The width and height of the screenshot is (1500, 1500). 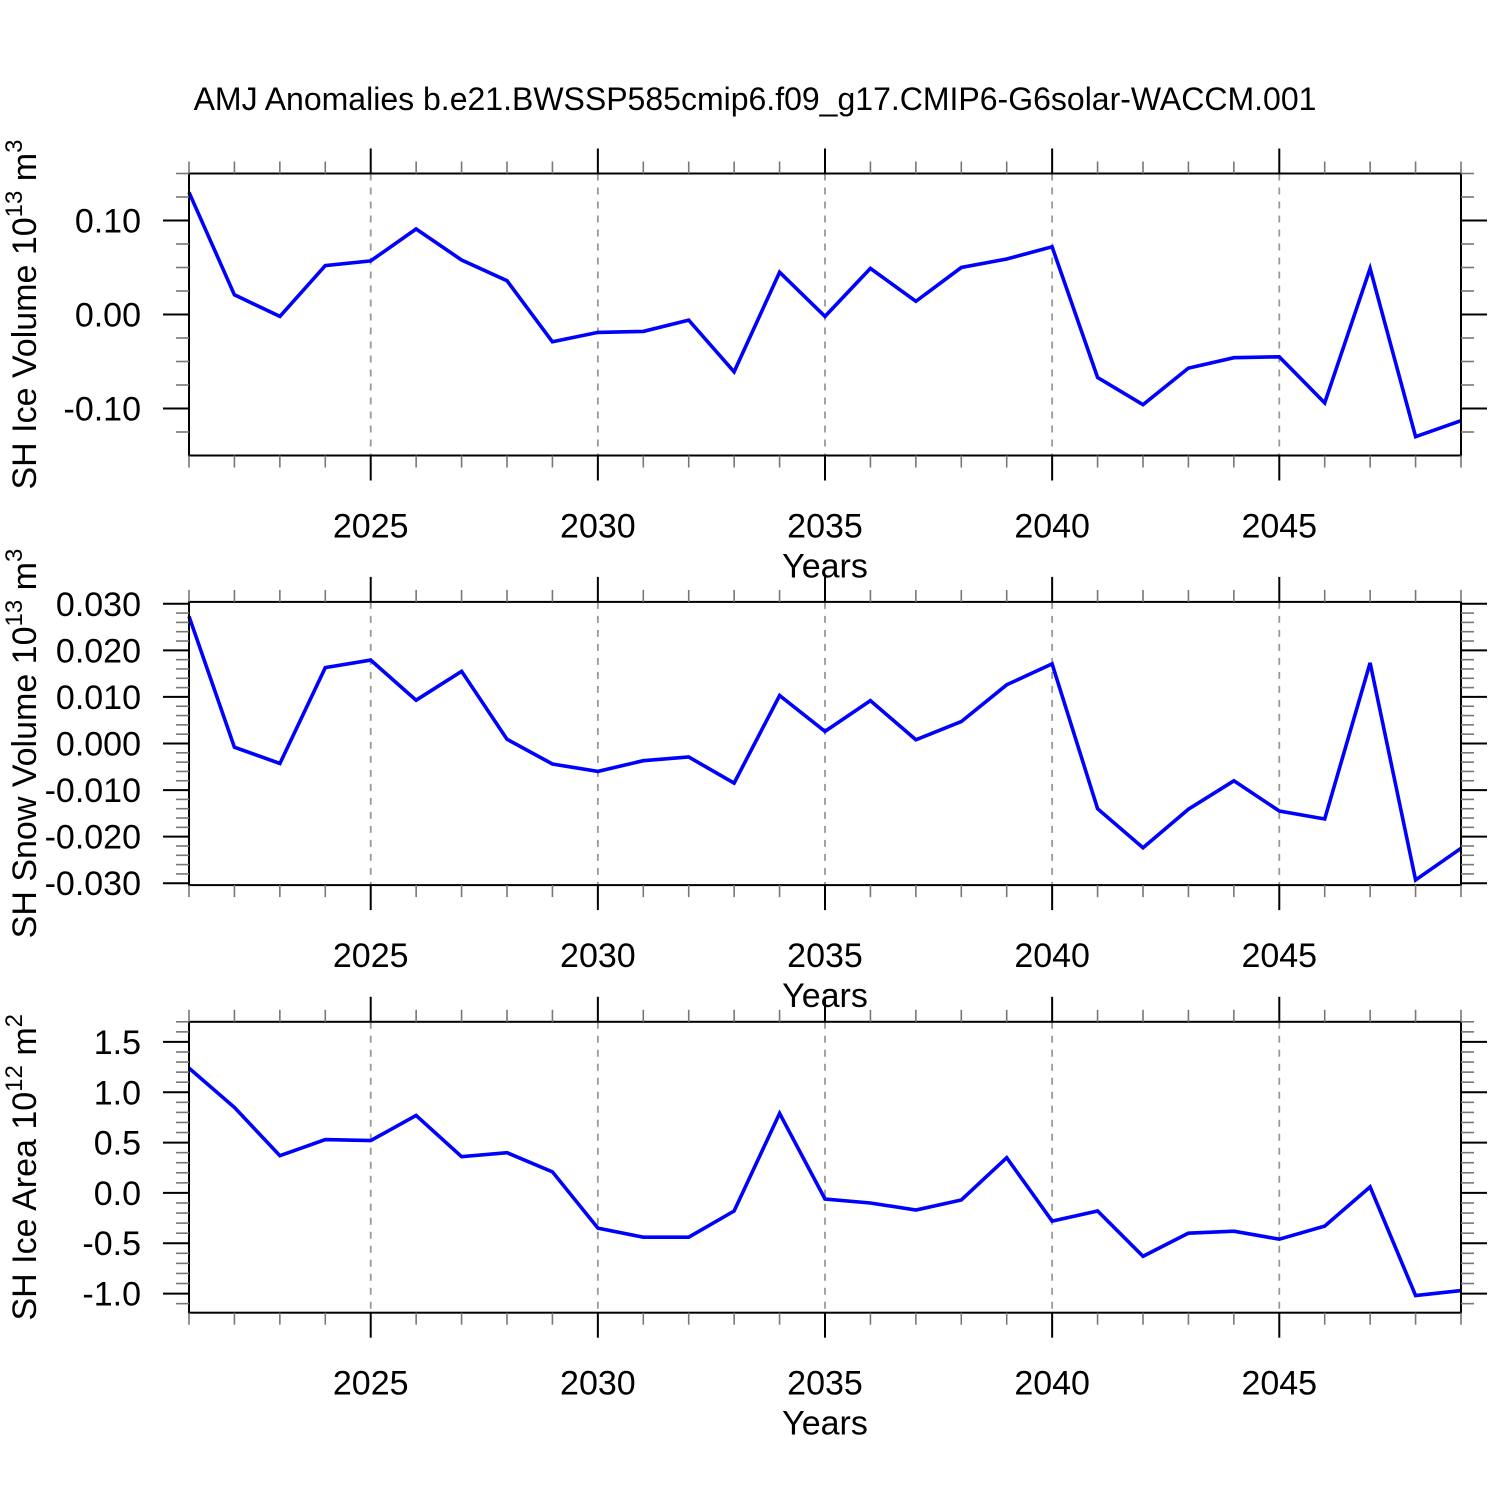 I want to click on y-tick-label: 0.010, so click(x=98, y=698).